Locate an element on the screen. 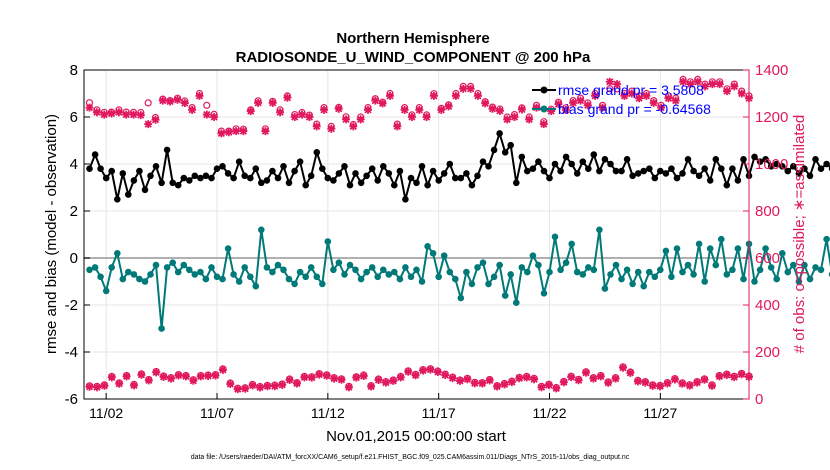 The image size is (830, 470). chart-subtitle: RADIOSONDE_U_WIND_COMPONENT @ 200 hPa is located at coordinates (413, 57).